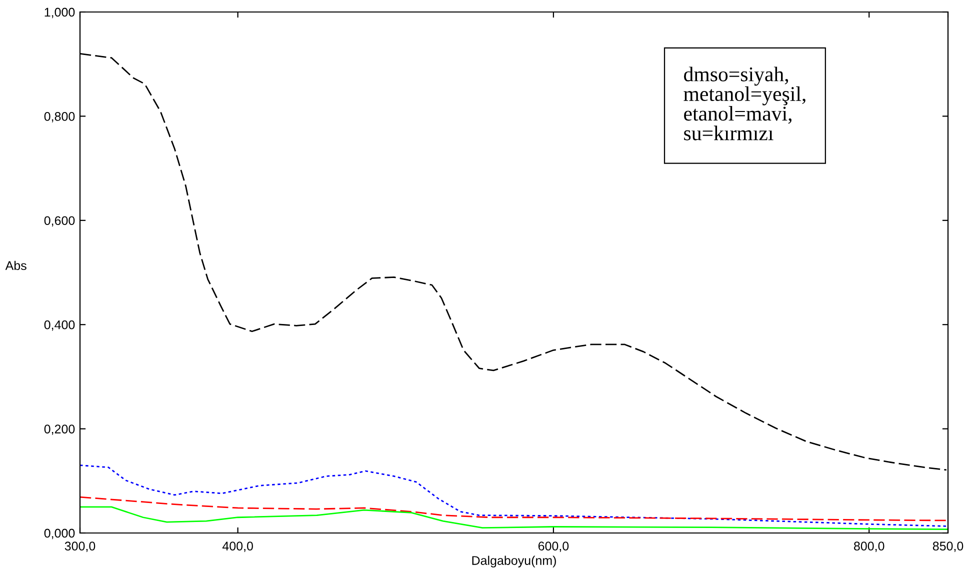 The height and width of the screenshot is (584, 967). What do you see at coordinates (553, 547) in the screenshot?
I see `x-tick-label: 600,0` at bounding box center [553, 547].